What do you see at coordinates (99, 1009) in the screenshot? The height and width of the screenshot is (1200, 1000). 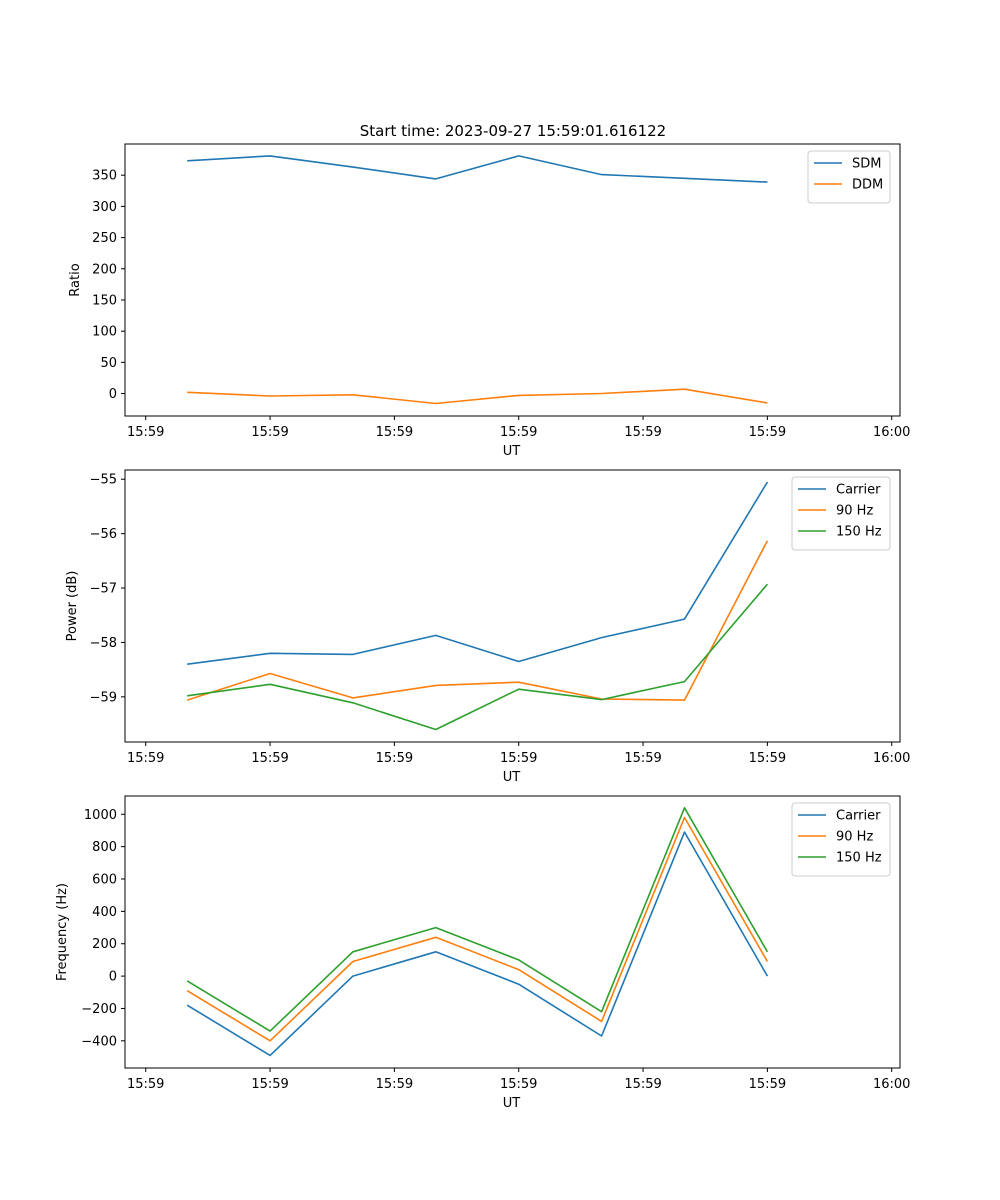 I see `y-tick-label: −200` at bounding box center [99, 1009].